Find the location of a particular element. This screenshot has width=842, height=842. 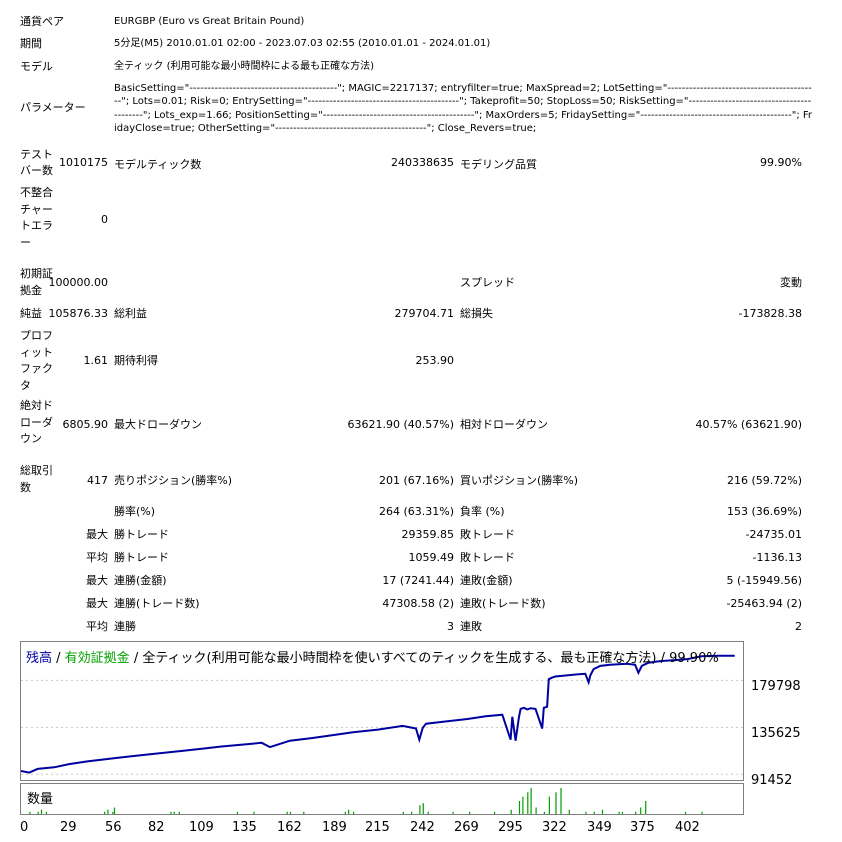

x-tick-label: 0 is located at coordinates (24, 827).